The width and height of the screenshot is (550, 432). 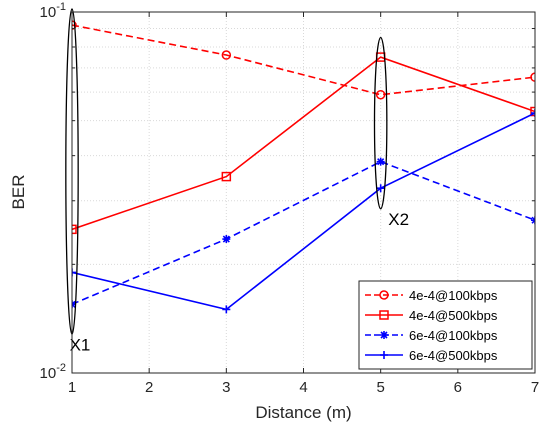 What do you see at coordinates (453, 335) in the screenshot?
I see `legend-label: 6e-4@100kbps` at bounding box center [453, 335].